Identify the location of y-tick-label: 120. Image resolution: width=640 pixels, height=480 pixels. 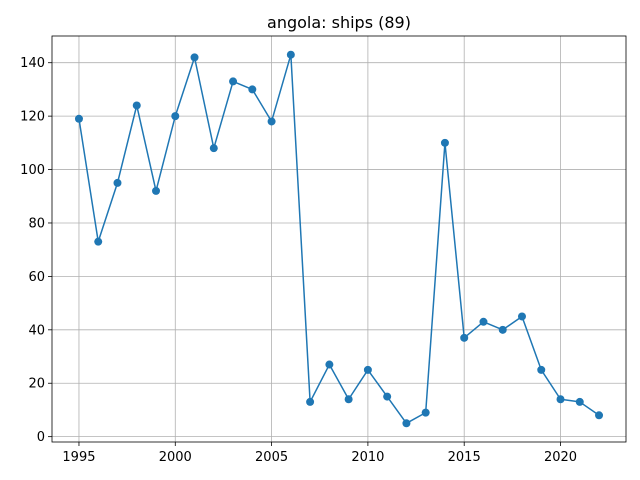
(32, 117).